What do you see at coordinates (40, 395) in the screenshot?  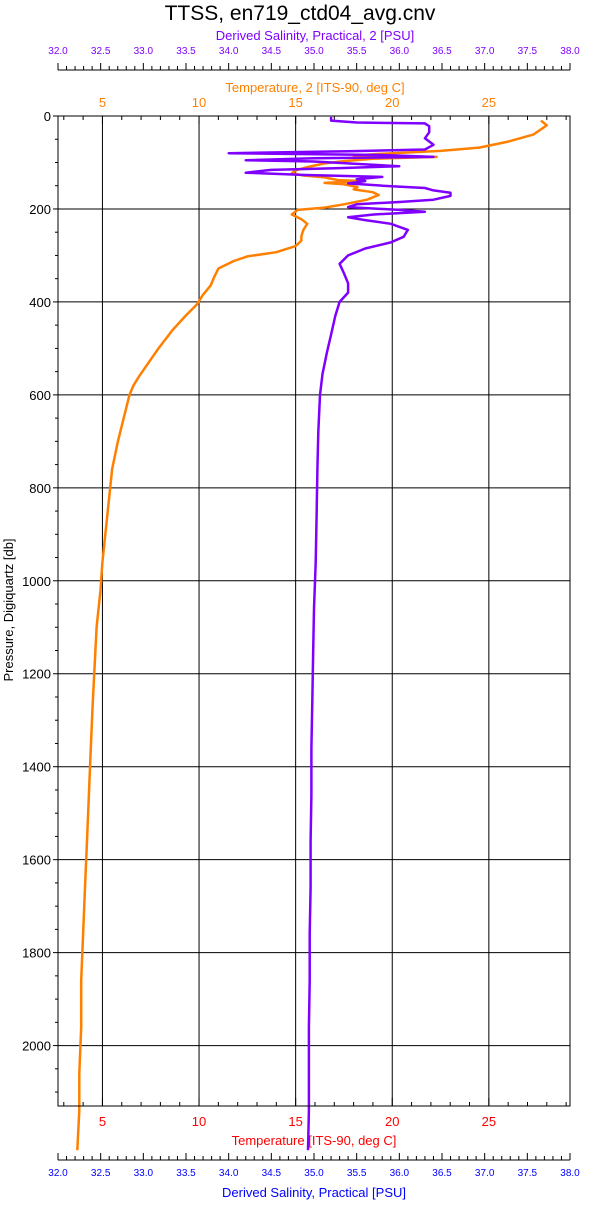 I see `y-tick-label: 600` at bounding box center [40, 395].